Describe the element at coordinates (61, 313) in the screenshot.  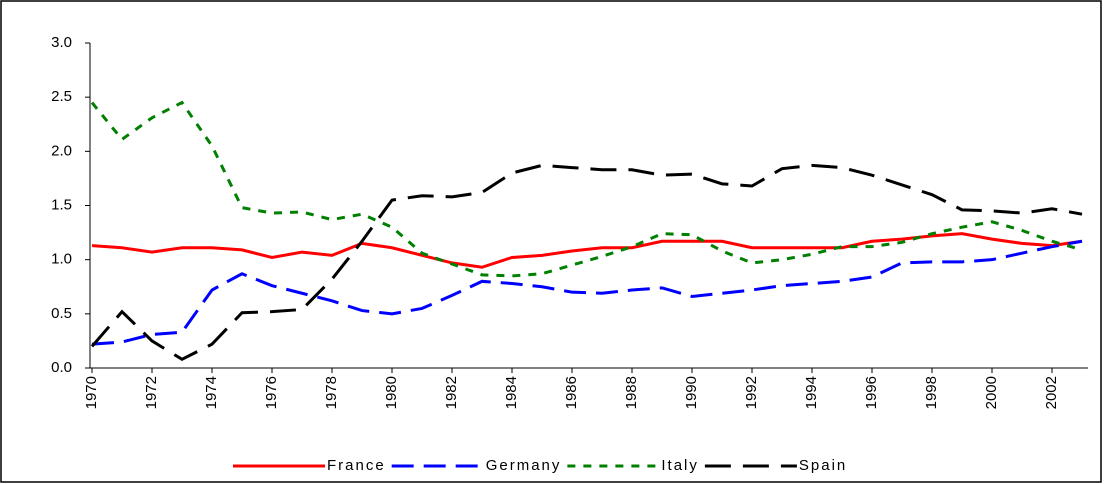
I see `y-tick-label: 0.5` at that location.